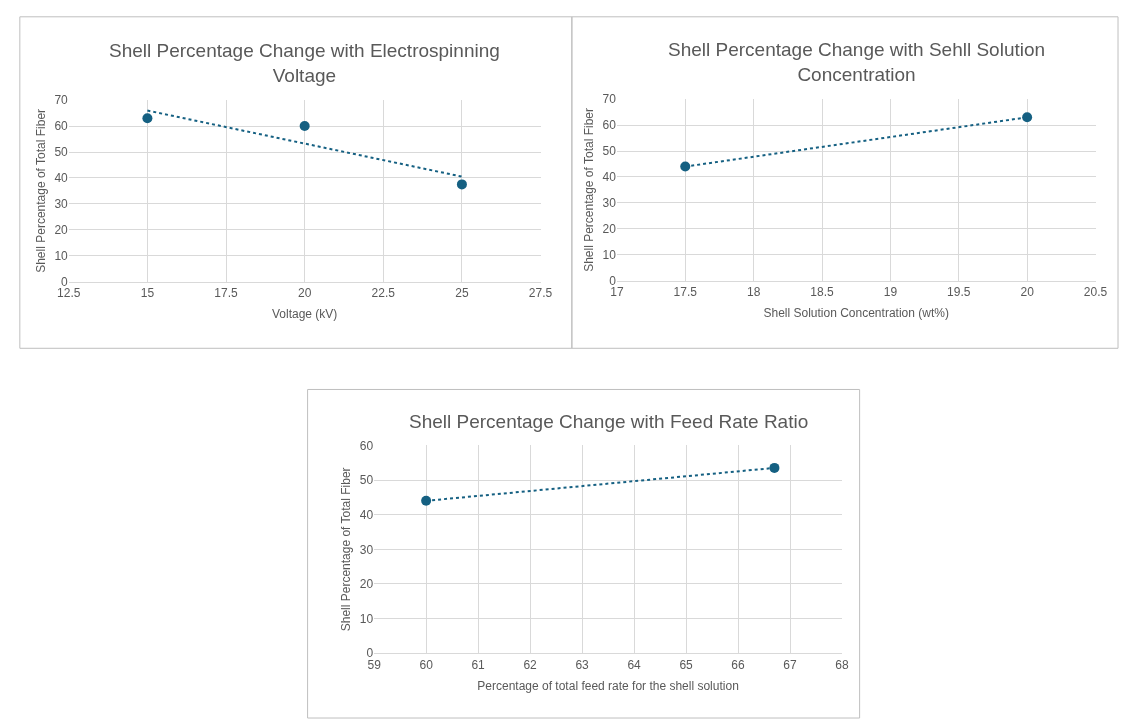 The image size is (1131, 726). What do you see at coordinates (608, 685) in the screenshot?
I see `x-axis-title: Percentage of total feed rate for the shell solution` at bounding box center [608, 685].